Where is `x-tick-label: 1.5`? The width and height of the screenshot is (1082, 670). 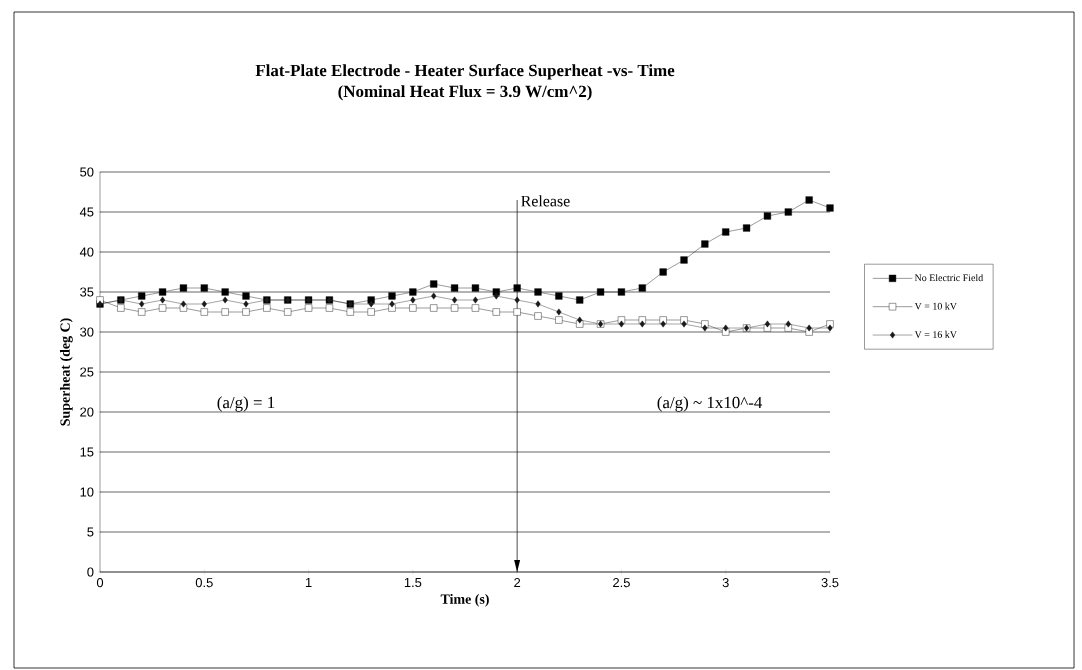 x-tick-label: 1.5 is located at coordinates (413, 583).